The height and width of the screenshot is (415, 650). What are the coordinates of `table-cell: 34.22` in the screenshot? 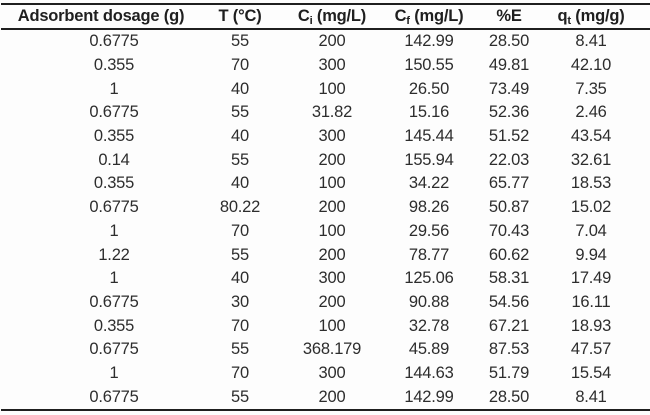 It's located at (429, 183).